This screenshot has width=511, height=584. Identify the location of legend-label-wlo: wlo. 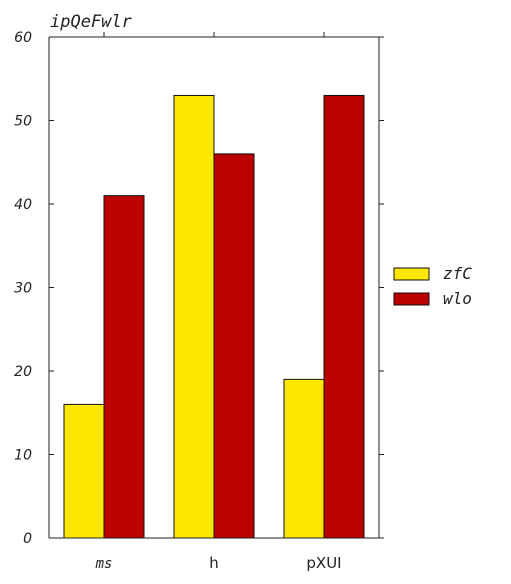
(457, 298).